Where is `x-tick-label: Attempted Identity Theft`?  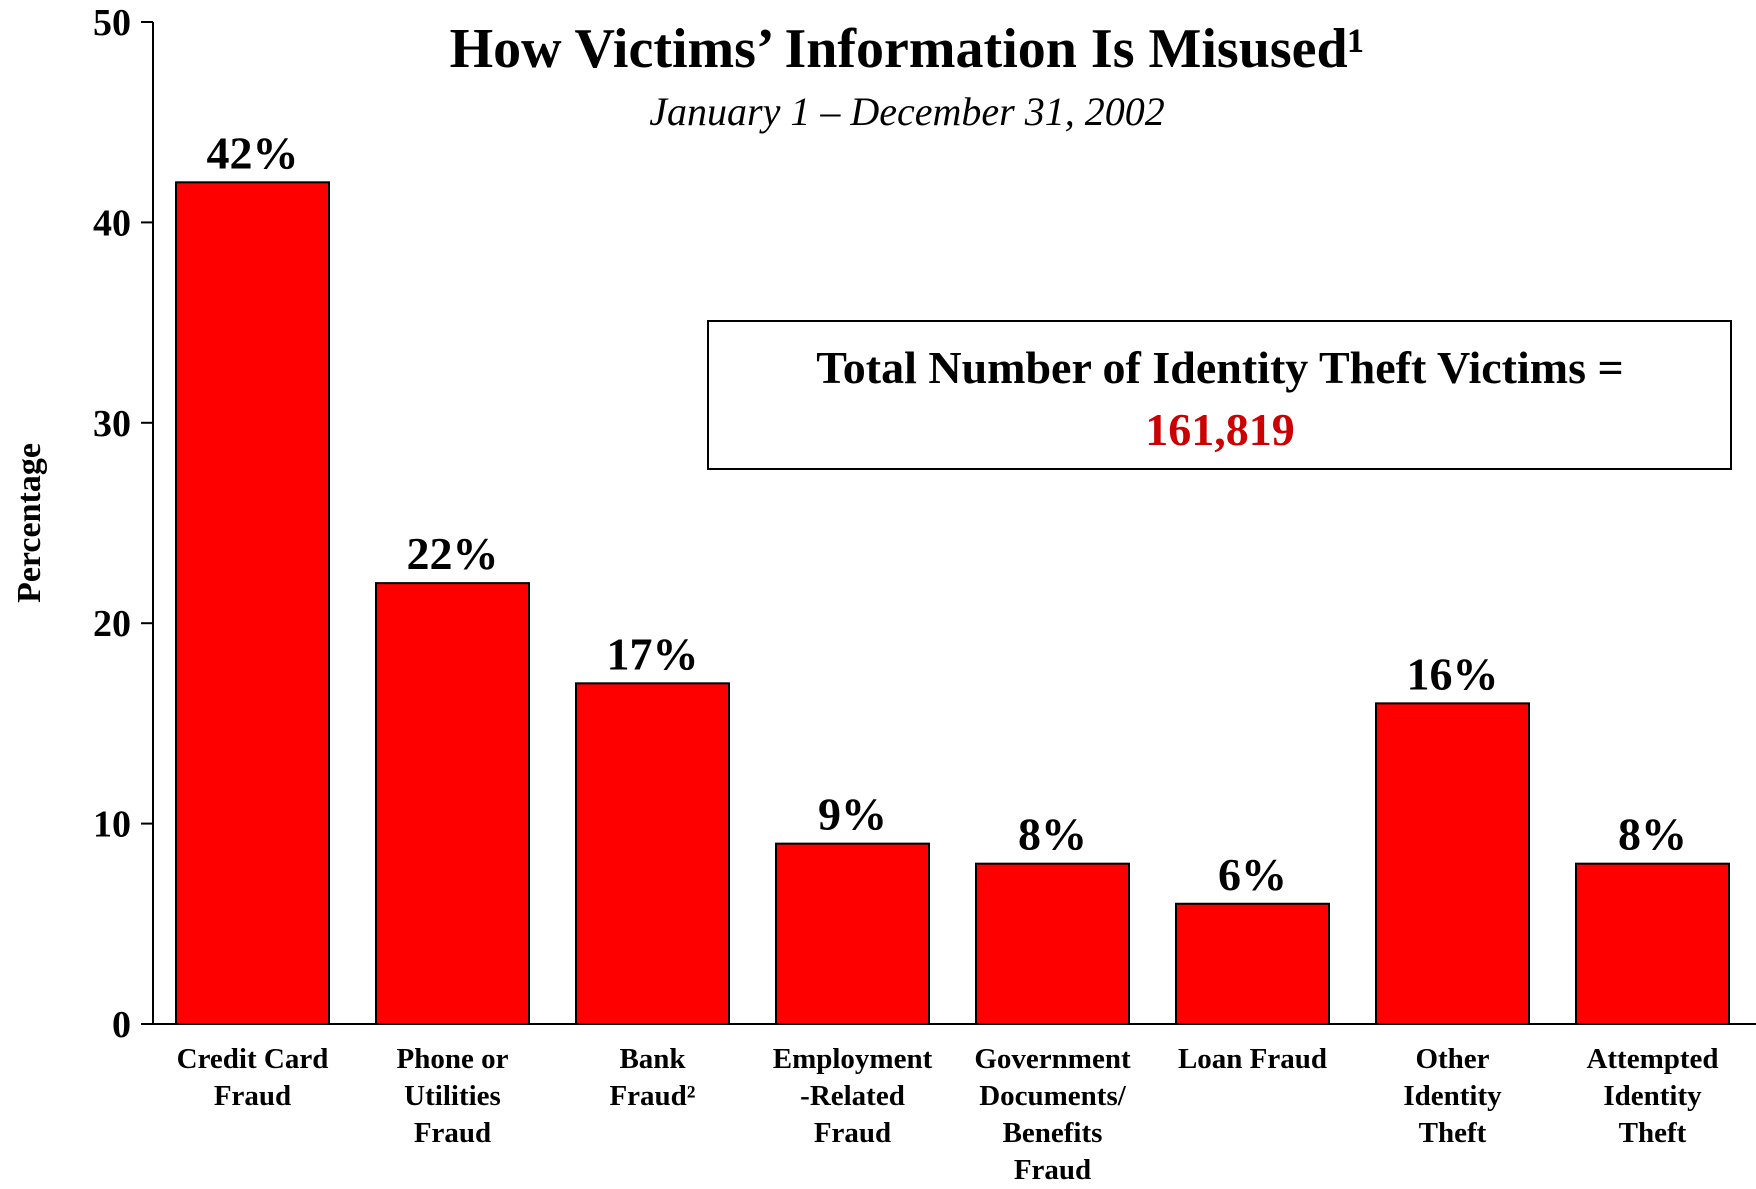
x-tick-label: Attempted Identity Theft is located at coordinates (1652, 1096).